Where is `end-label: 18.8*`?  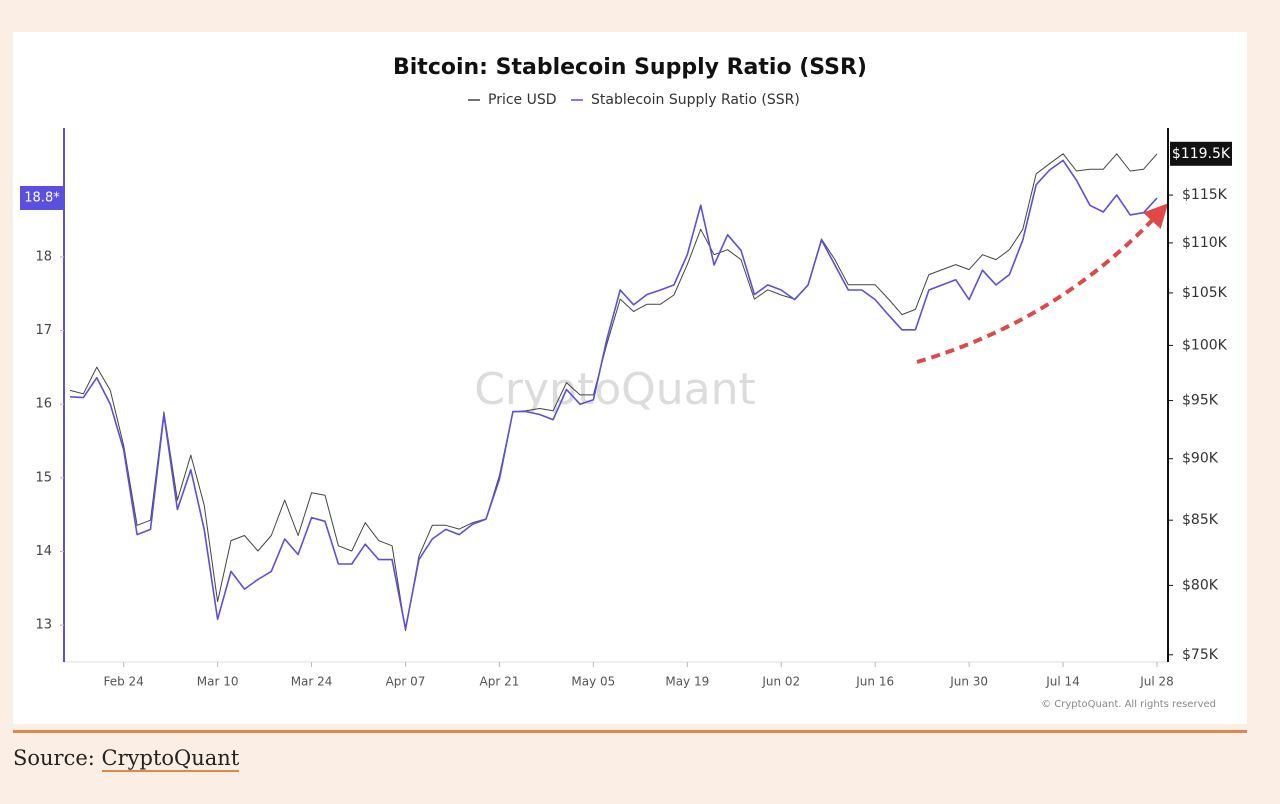
end-label: 18.8* is located at coordinates (42, 197).